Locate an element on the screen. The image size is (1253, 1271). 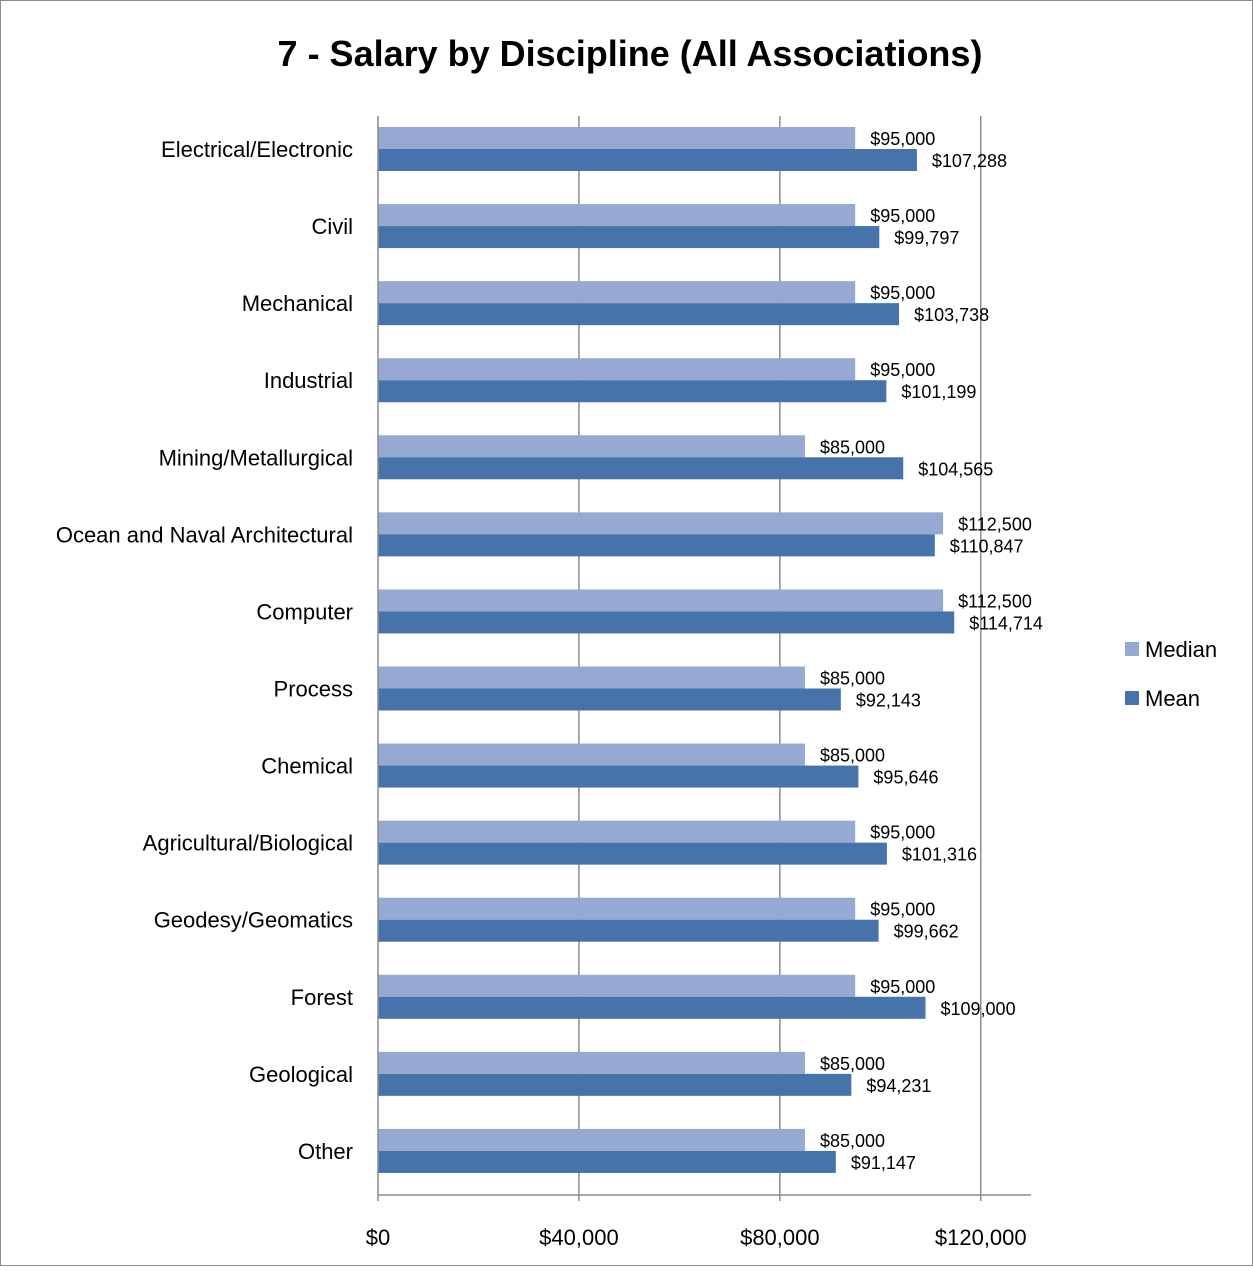
category-label: Agricultural/Biological is located at coordinates (248, 843).